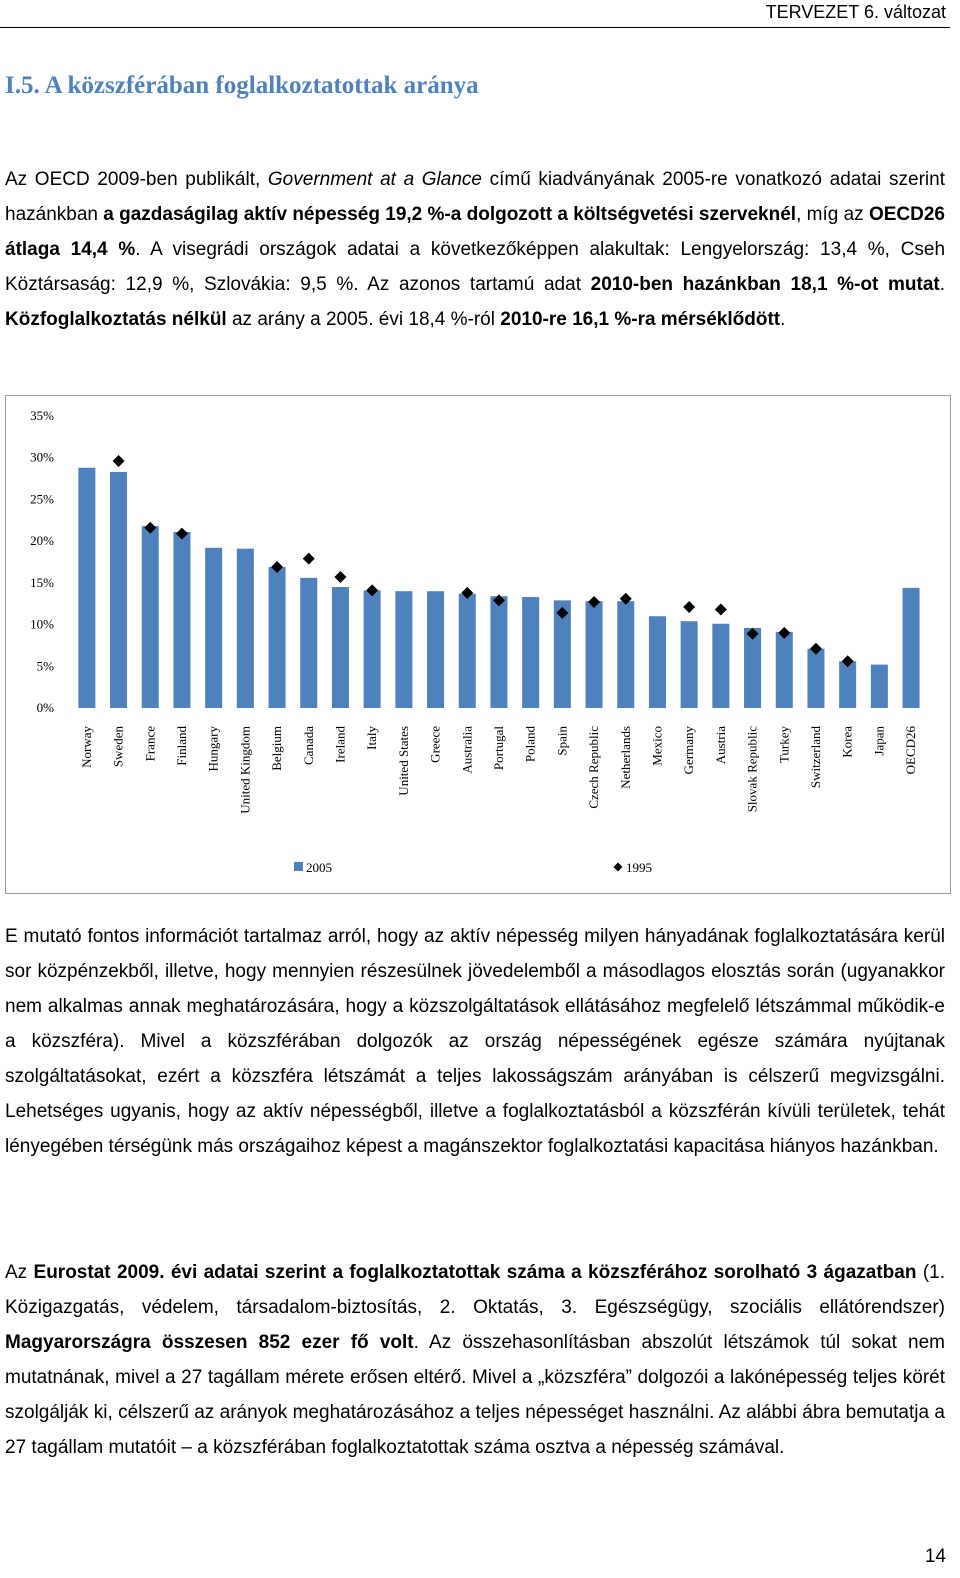  I want to click on text-run: 2010-re 16,1 %-ra mérséklődött, so click(640, 319).